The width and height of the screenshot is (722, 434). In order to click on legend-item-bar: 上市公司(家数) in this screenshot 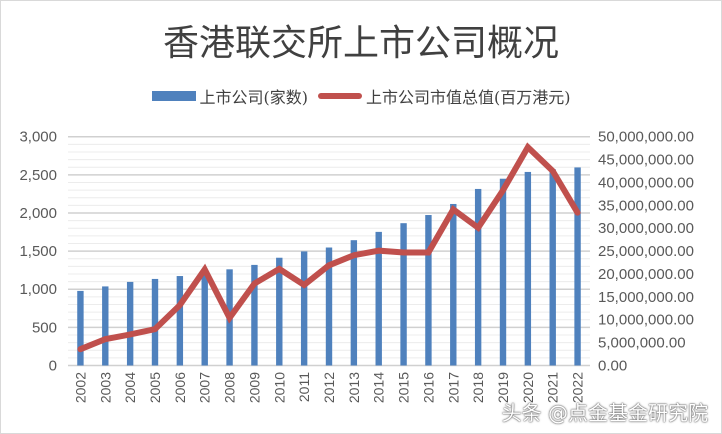, I will do `click(230, 96)`.